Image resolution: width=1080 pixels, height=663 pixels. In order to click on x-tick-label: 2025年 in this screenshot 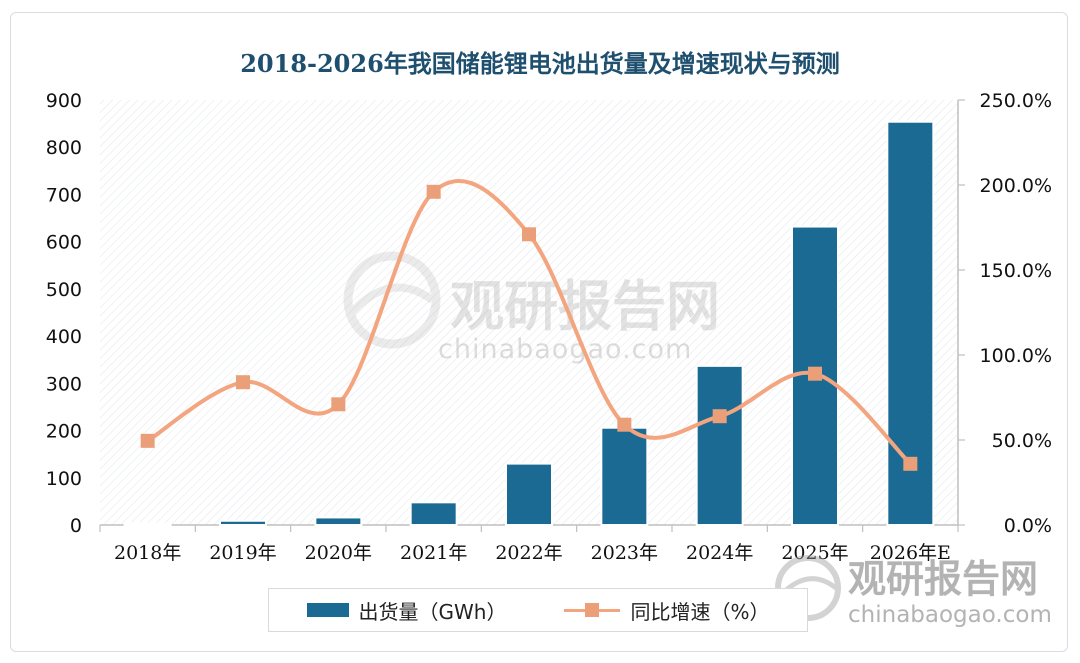, I will do `click(814, 553)`.